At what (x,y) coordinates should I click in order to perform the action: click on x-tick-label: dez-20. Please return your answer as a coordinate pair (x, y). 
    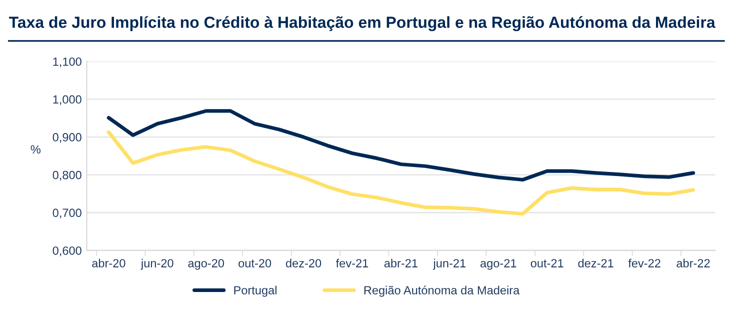
    Looking at the image, I should click on (304, 263).